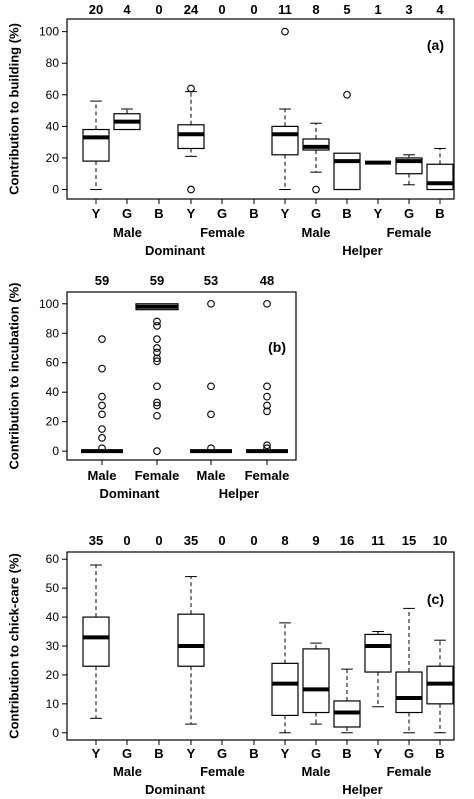 This screenshot has width=474, height=799. Describe the element at coordinates (408, 9) in the screenshot. I see `sample-size-label: 3` at that location.